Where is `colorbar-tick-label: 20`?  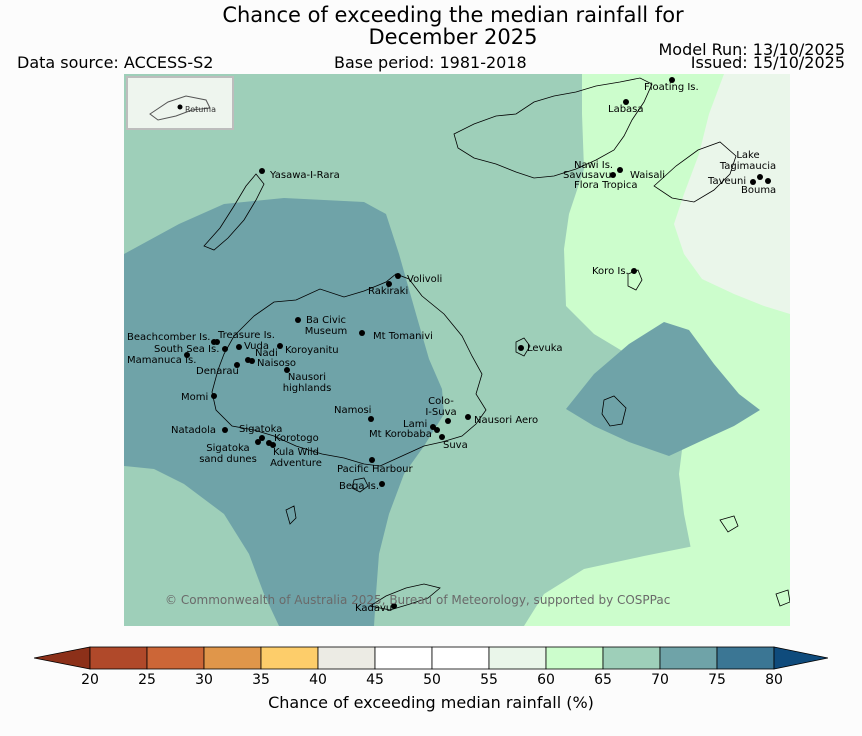
colorbar-tick-label: 20 is located at coordinates (90, 680).